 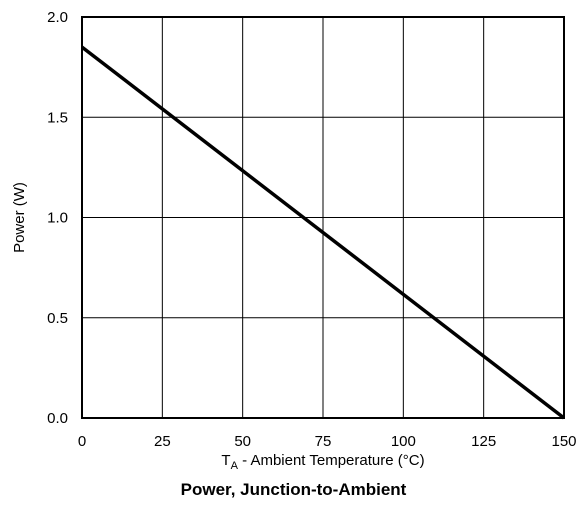 I want to click on y-tick-label: 1.5, so click(x=57, y=117).